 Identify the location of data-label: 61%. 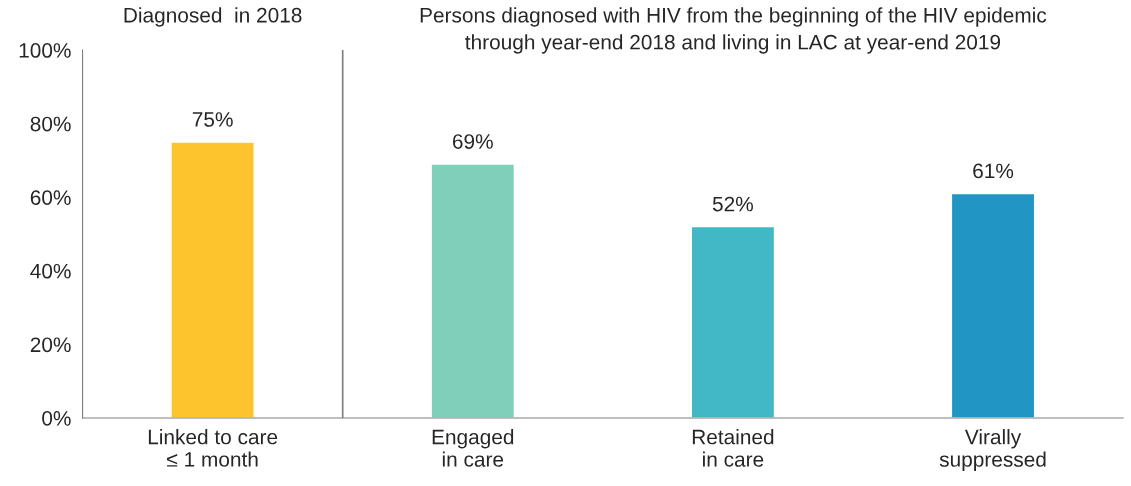
(993, 171).